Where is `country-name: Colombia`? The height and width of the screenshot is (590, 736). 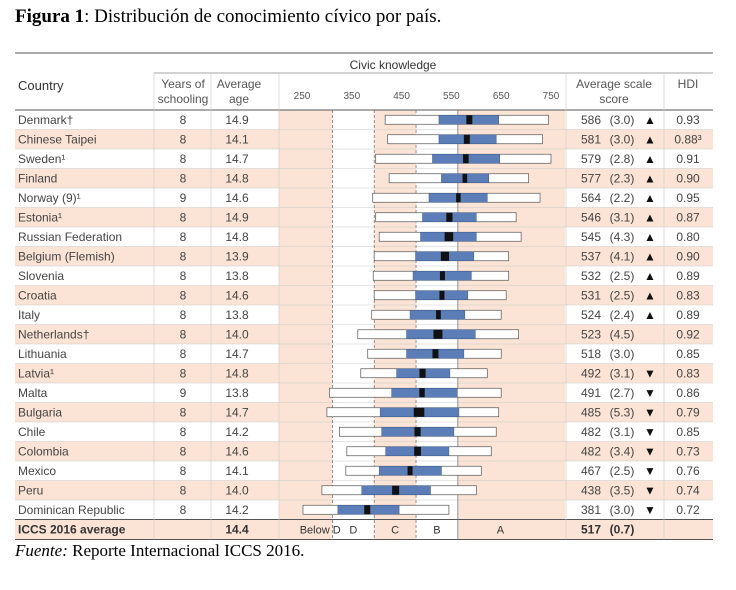 country-name: Colombia is located at coordinates (43, 452).